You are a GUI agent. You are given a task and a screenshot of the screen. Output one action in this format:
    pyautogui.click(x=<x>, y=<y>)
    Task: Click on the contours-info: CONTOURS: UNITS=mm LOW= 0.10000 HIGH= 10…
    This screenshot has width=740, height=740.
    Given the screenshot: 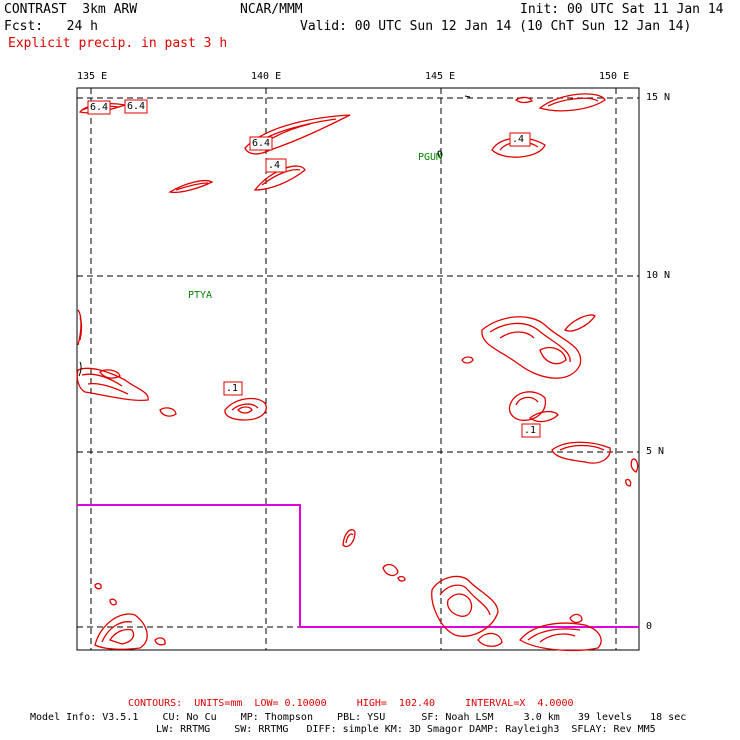 What is the action you would take?
    pyautogui.click(x=351, y=703)
    